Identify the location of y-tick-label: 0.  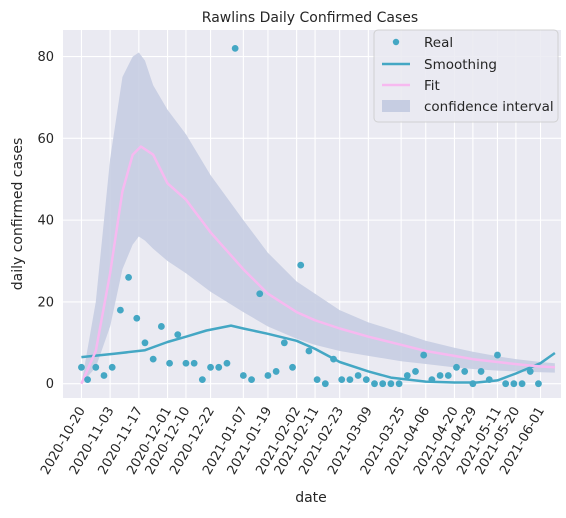
(50, 384).